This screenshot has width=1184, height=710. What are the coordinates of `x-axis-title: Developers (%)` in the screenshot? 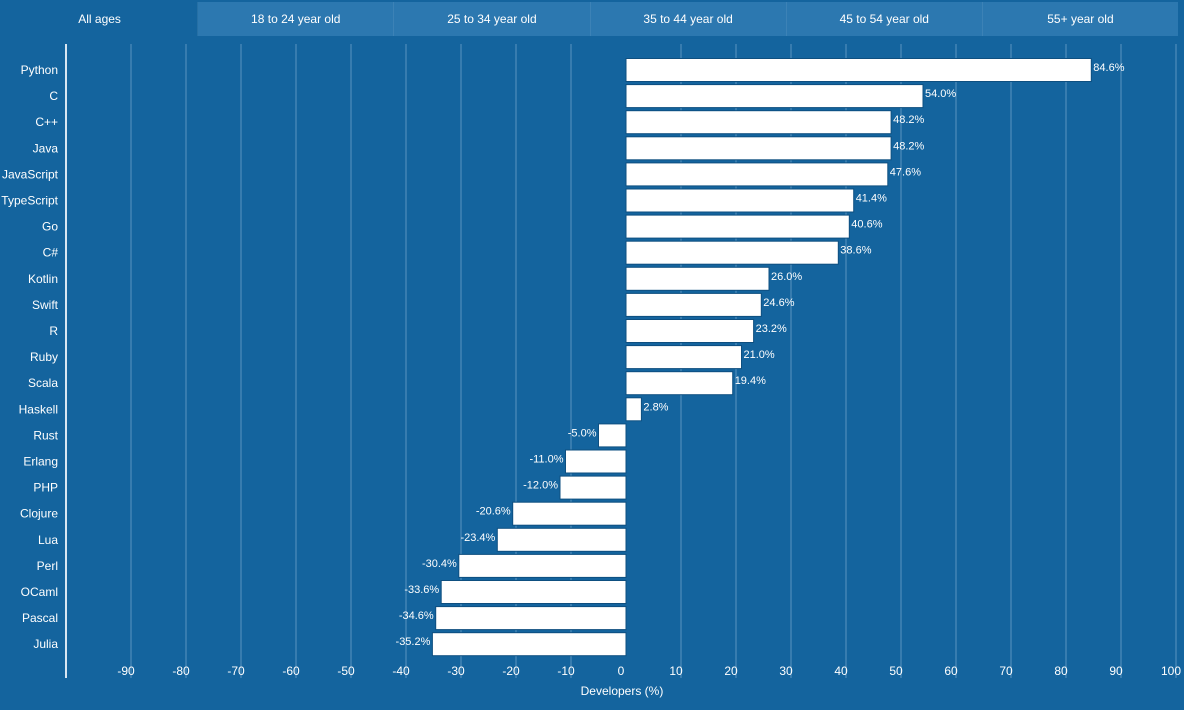 It's located at (622, 691).